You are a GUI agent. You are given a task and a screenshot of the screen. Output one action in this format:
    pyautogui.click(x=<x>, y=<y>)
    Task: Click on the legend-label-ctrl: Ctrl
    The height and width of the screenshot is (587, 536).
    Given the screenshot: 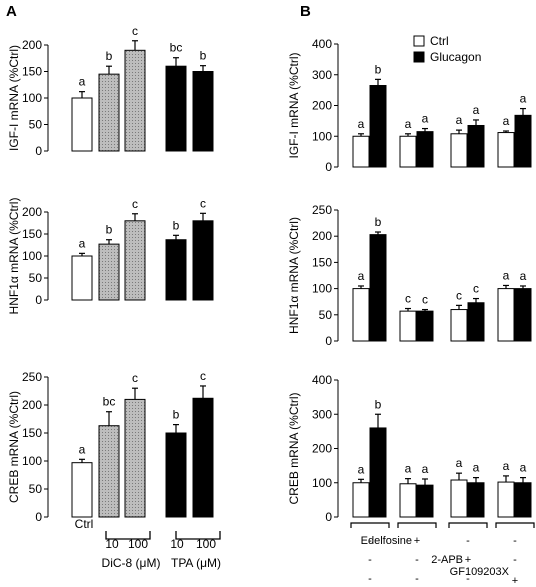 What is the action you would take?
    pyautogui.click(x=439, y=41)
    